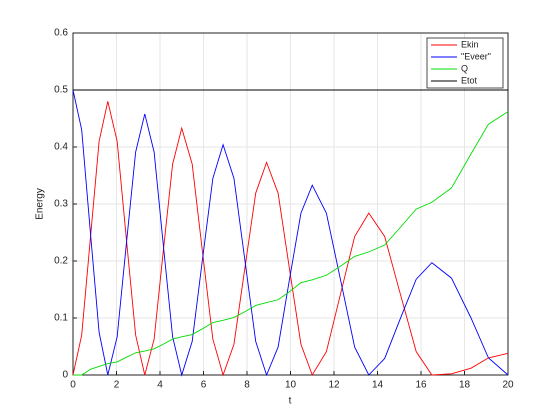 This screenshot has width=560, height=420. Describe the element at coordinates (508, 385) in the screenshot. I see `x-tick-label: 20` at that location.